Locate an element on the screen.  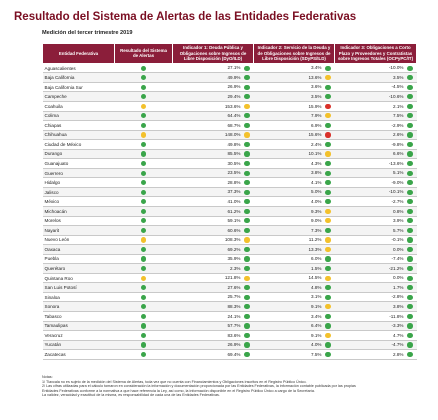
entity-name: Nayarit is located at coordinates (78, 230).